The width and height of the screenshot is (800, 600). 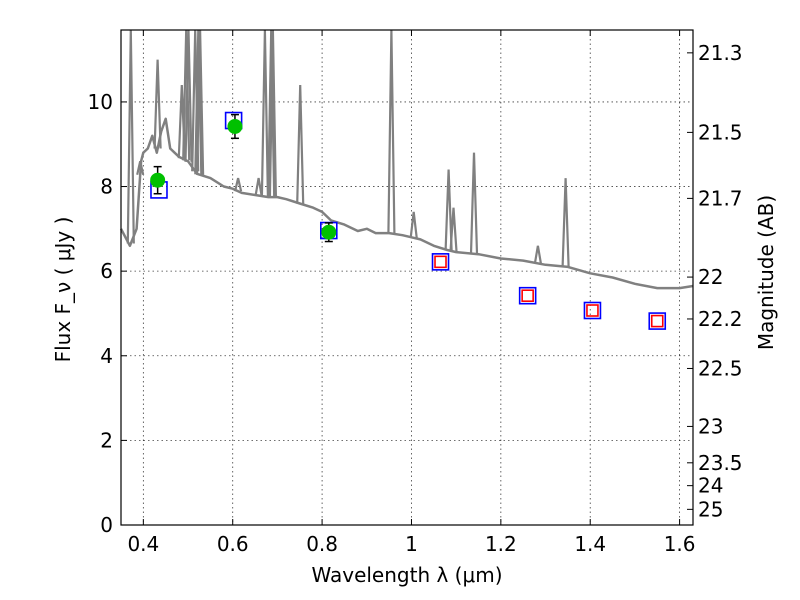 I want to click on x-tick-label: 1.2, so click(x=501, y=544).